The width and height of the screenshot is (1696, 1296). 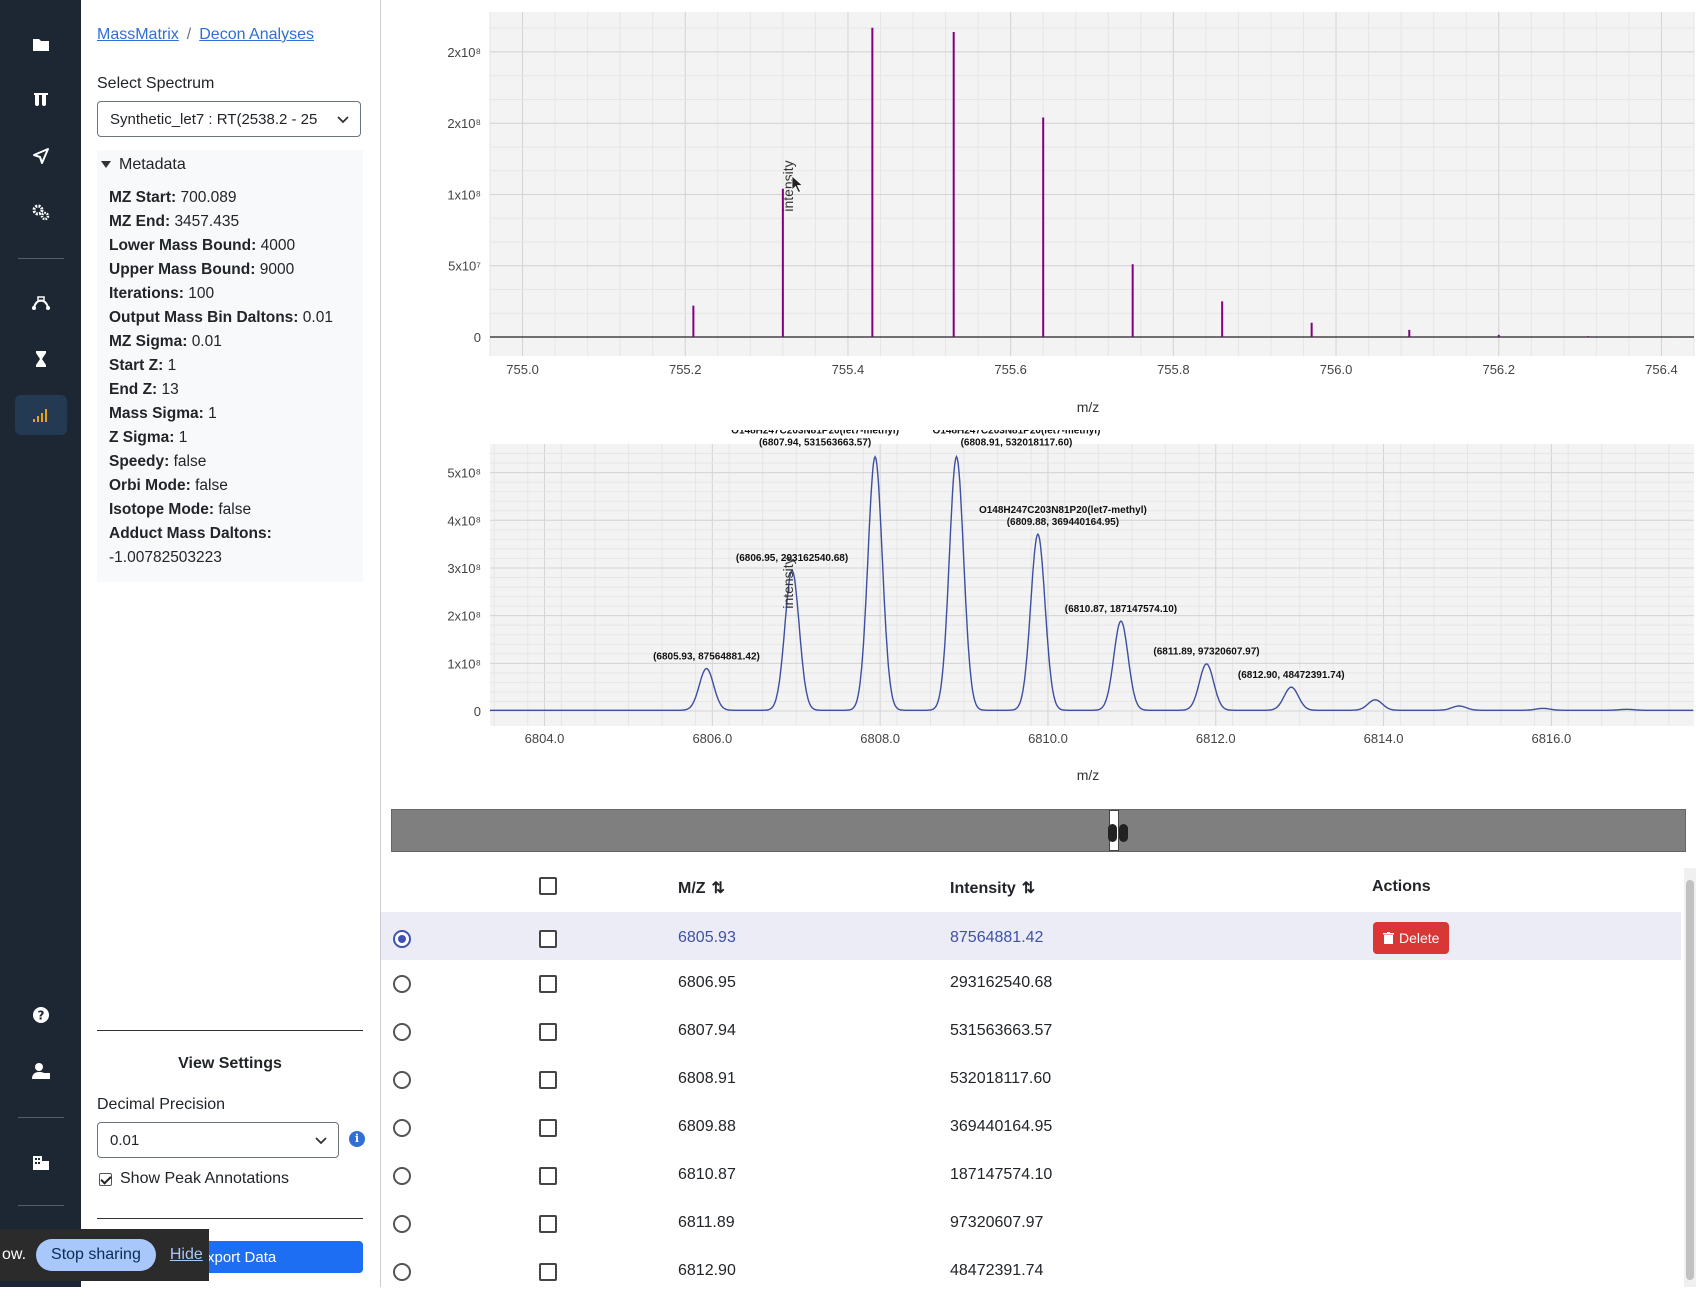 I want to click on info-icon: i, so click(x=357, y=1139).